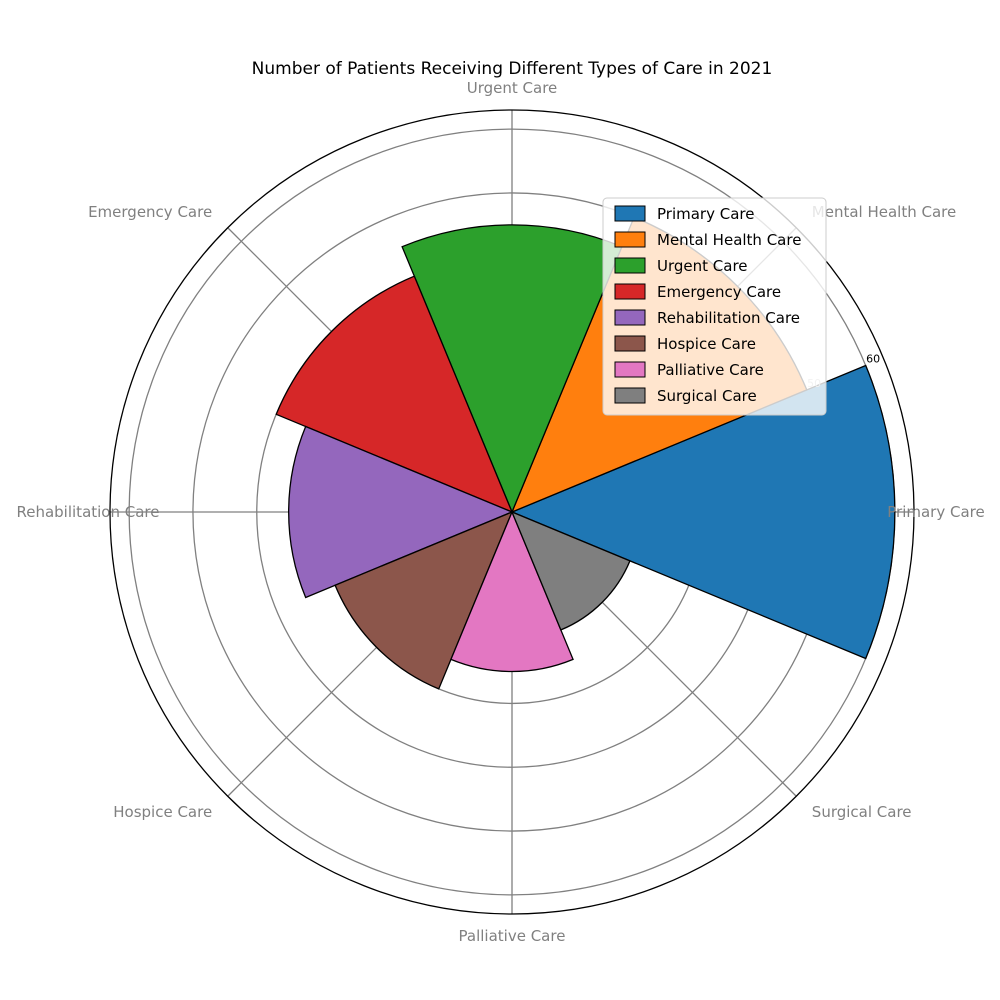 This screenshot has width=1000, height=1000. What do you see at coordinates (873, 358) in the screenshot?
I see `r-tick-label: 60` at bounding box center [873, 358].